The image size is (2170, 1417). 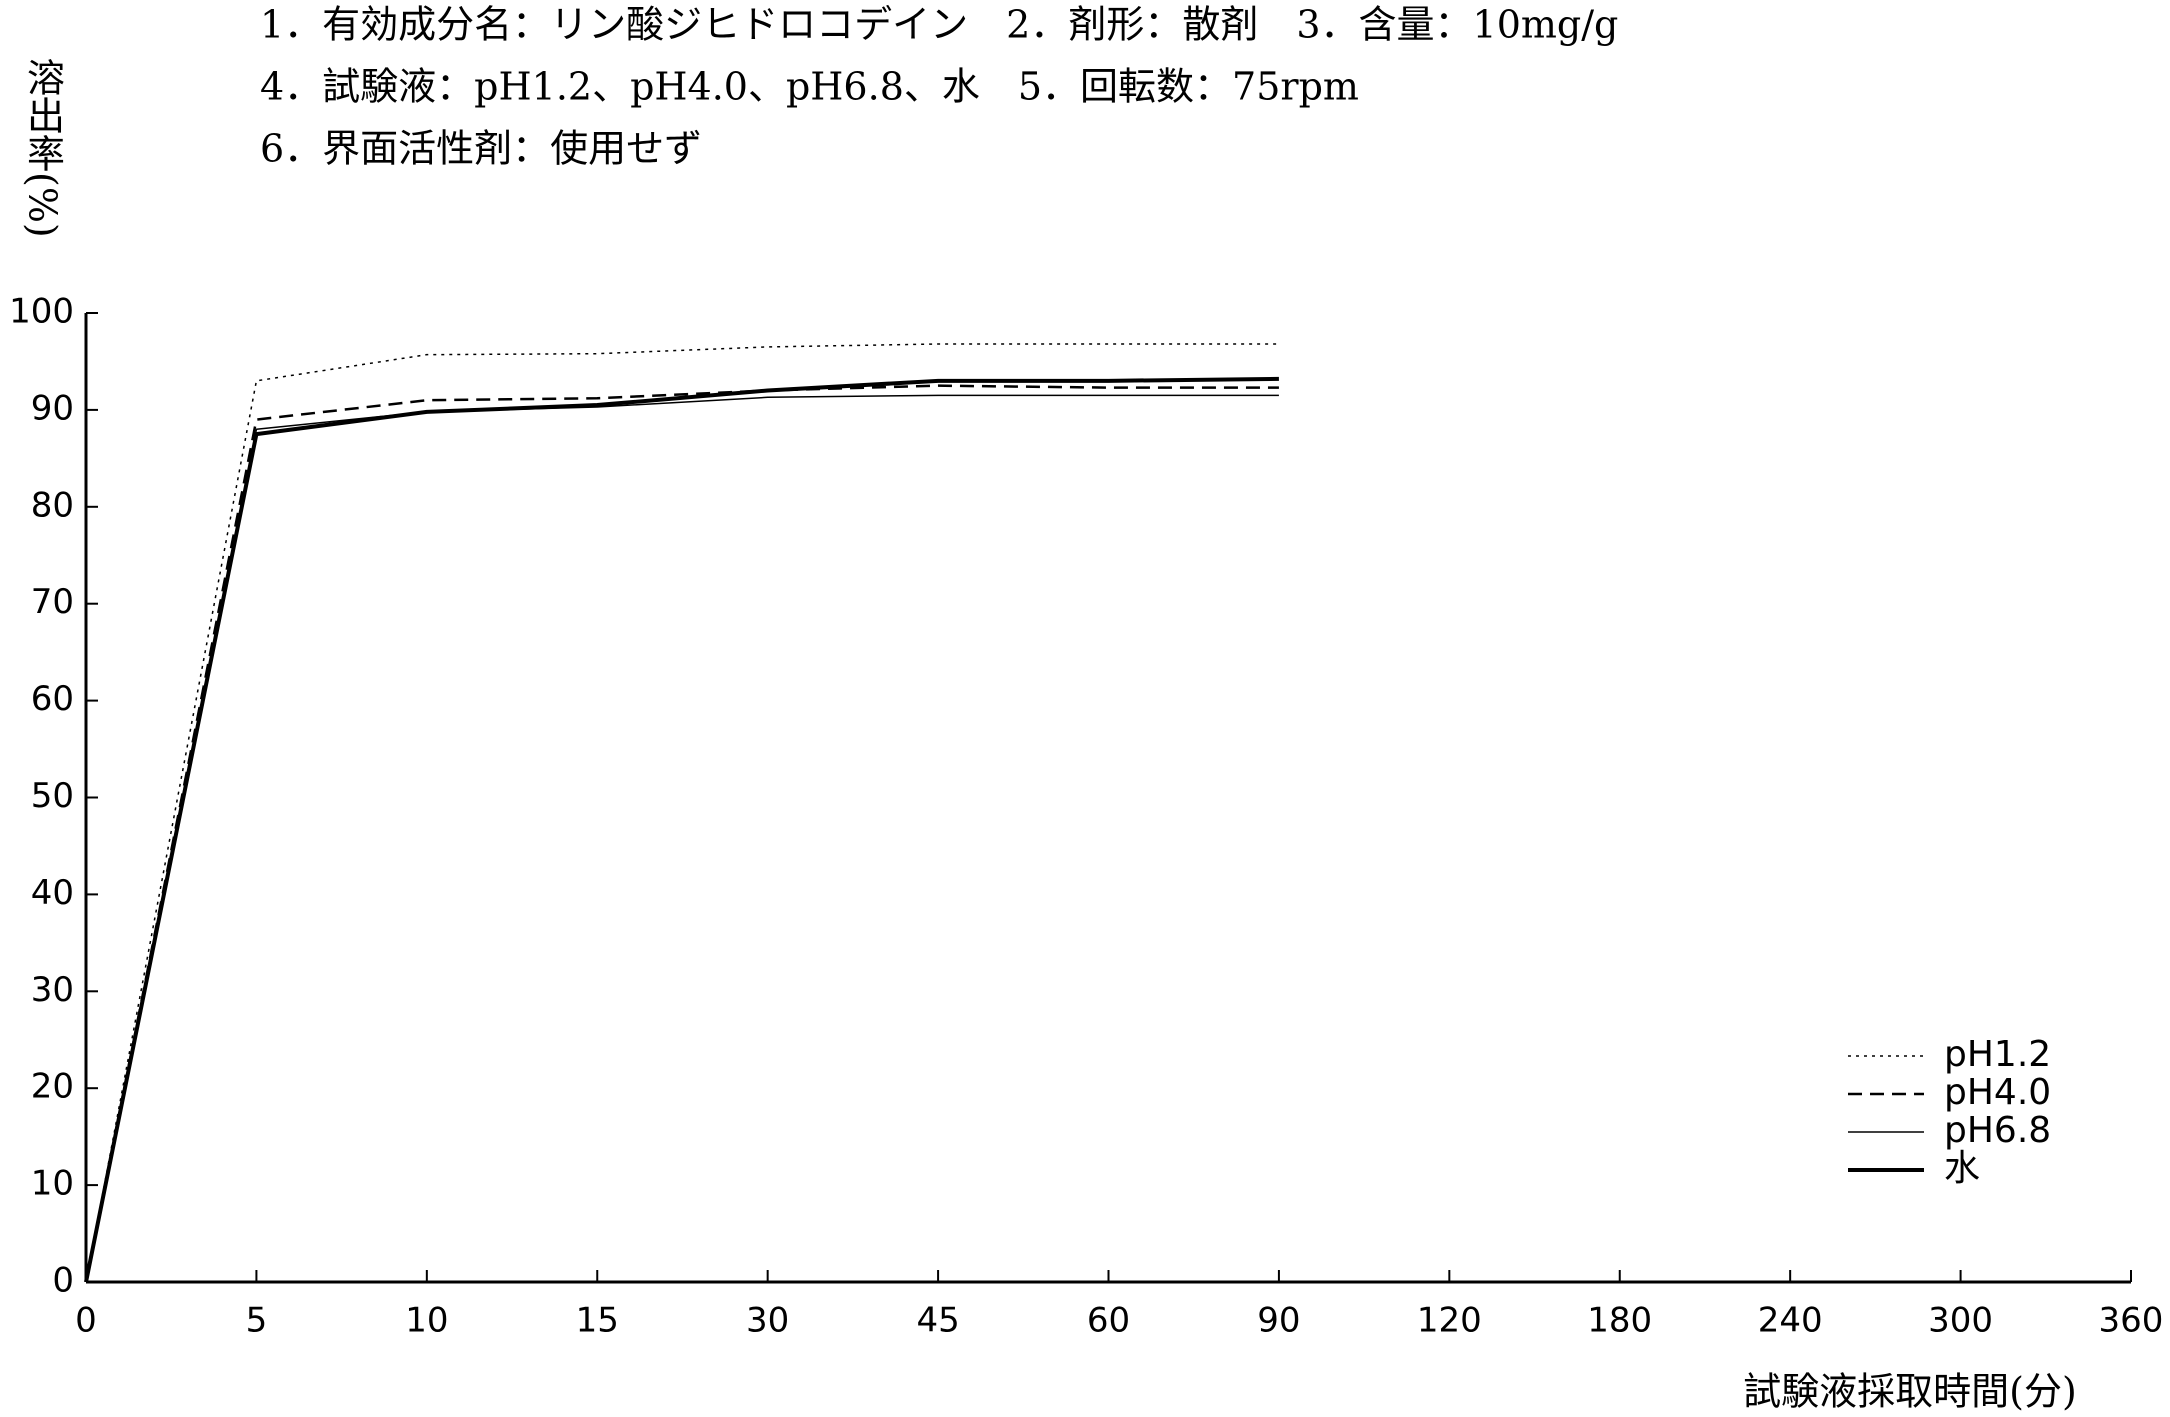 What do you see at coordinates (257, 1321) in the screenshot?
I see `x-tick-label: 5` at bounding box center [257, 1321].